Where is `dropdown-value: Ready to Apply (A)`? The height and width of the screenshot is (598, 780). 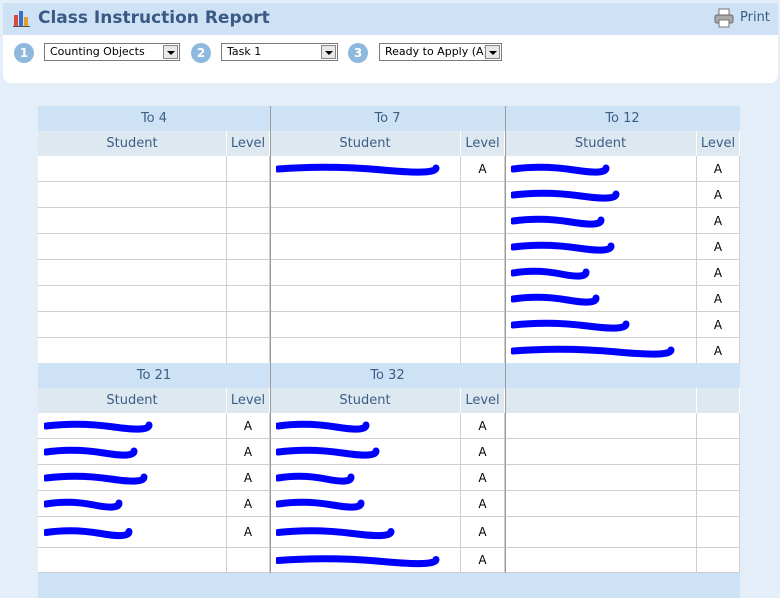
dropdown-value: Ready to Apply (A) is located at coordinates (436, 51).